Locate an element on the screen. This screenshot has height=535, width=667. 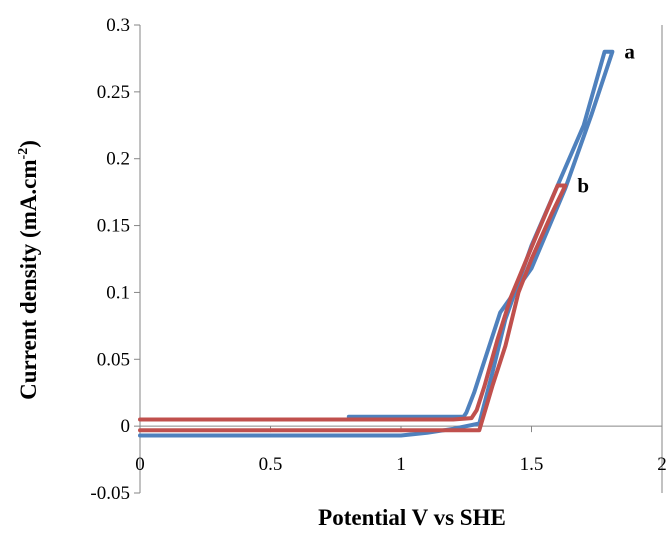
y-tick-label: 0.3 is located at coordinates (118, 25).